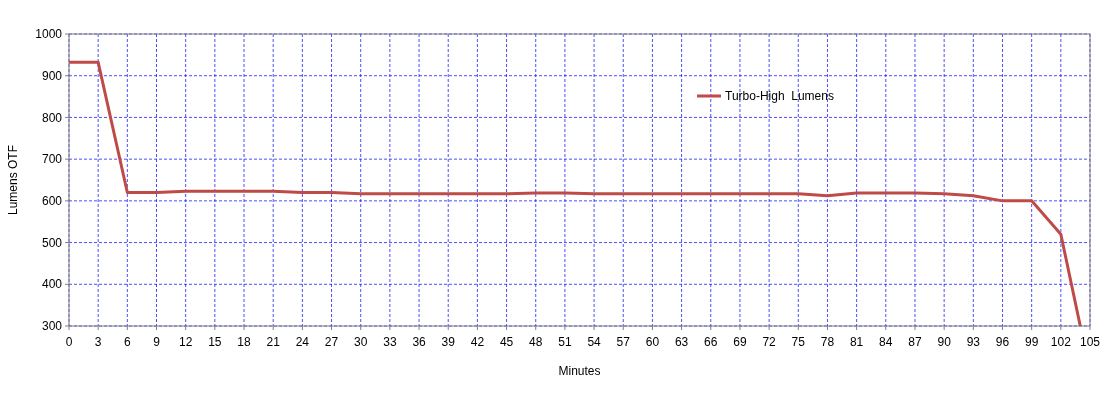 This screenshot has width=1117, height=394. What do you see at coordinates (798, 342) in the screenshot?
I see `x-tick-label: 75` at bounding box center [798, 342].